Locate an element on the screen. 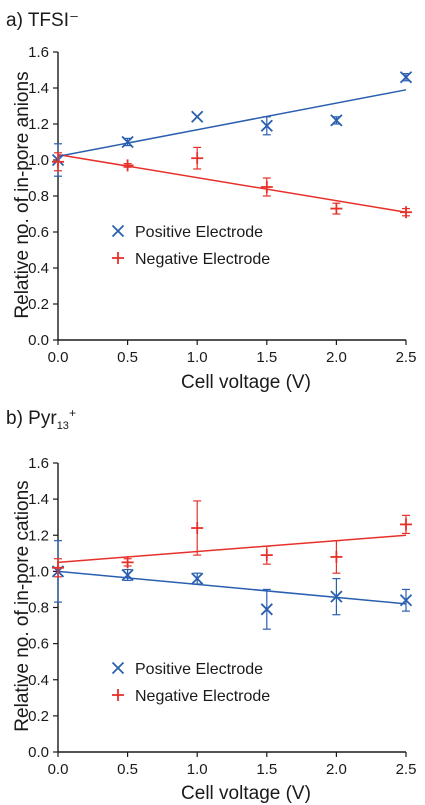  panel-b-fit-lines is located at coordinates (232, 569).